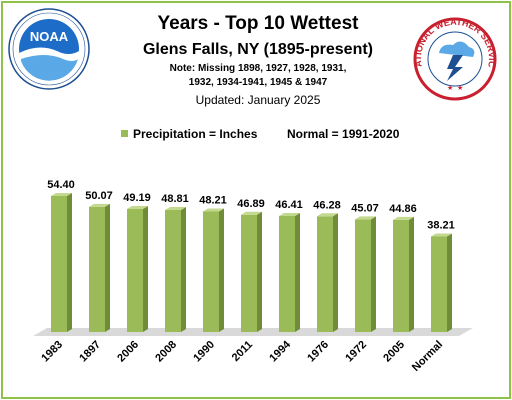 Image resolution: width=512 pixels, height=400 pixels. What do you see at coordinates (204, 352) in the screenshot?
I see `x-tick-label: 1990` at bounding box center [204, 352].